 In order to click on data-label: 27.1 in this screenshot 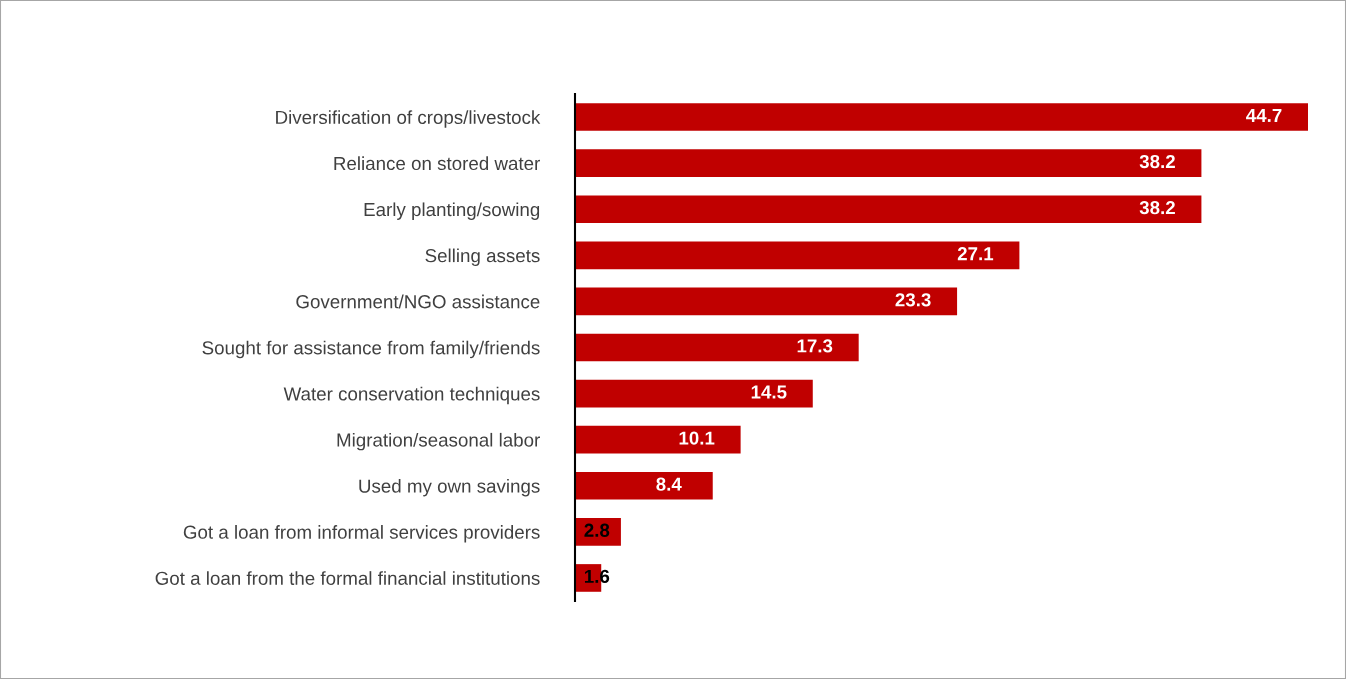, I will do `click(975, 254)`.